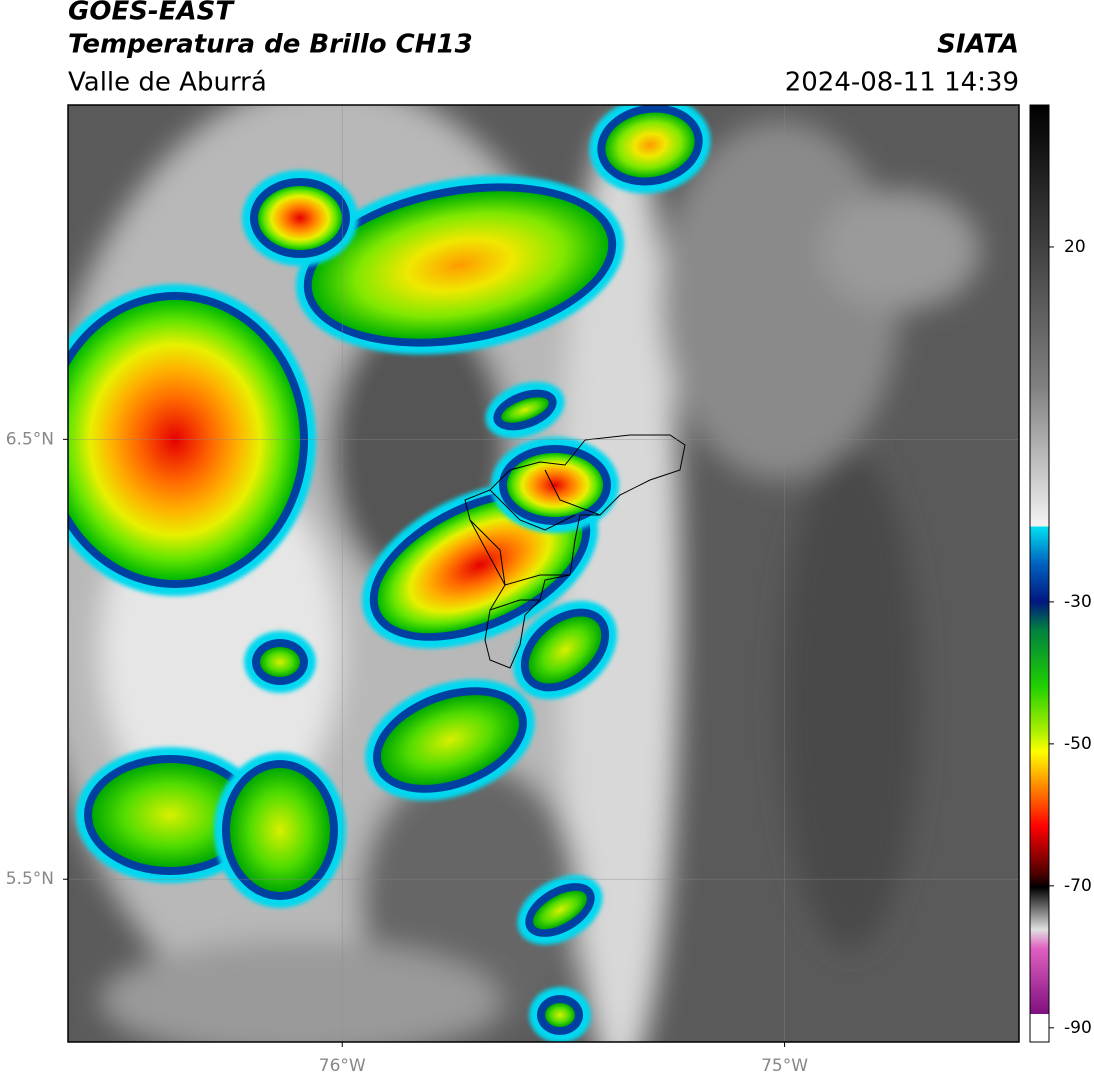 The width and height of the screenshot is (1094, 1082). Describe the element at coordinates (1075, 247) in the screenshot. I see `colorbar-tick-label: 20` at that location.